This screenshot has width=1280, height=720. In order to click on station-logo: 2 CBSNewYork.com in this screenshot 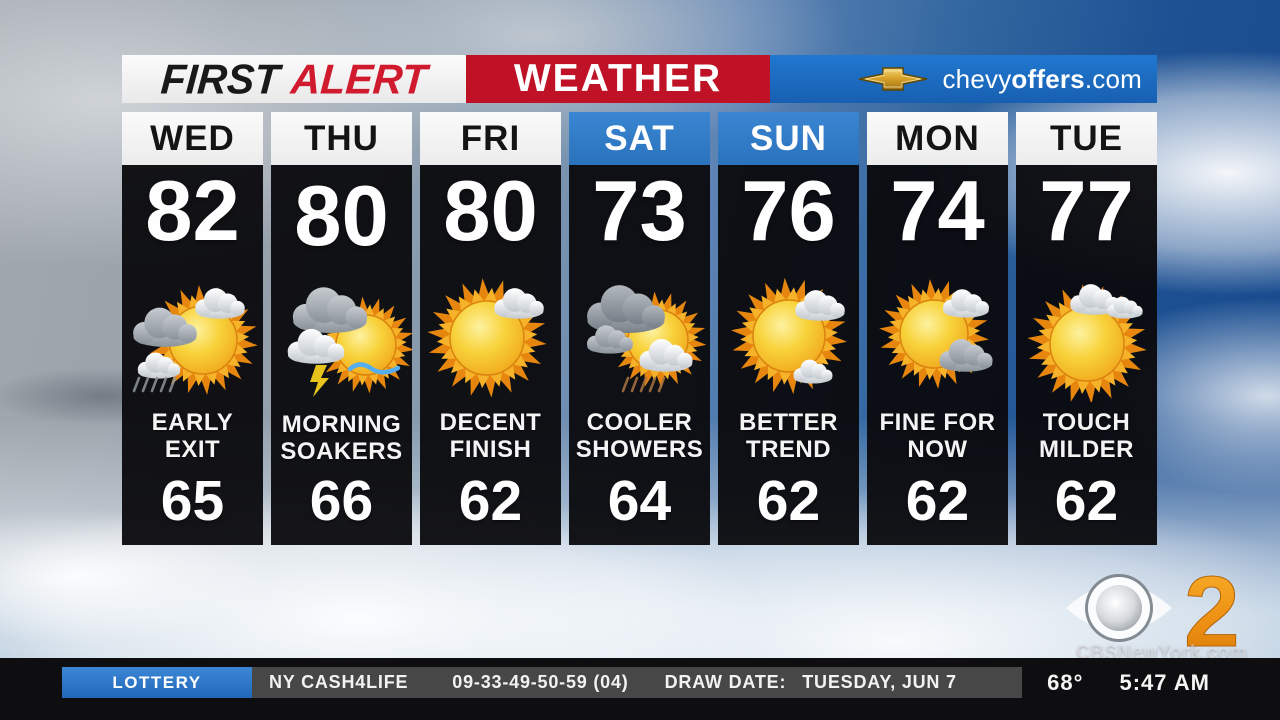, I will do `click(1167, 612)`.